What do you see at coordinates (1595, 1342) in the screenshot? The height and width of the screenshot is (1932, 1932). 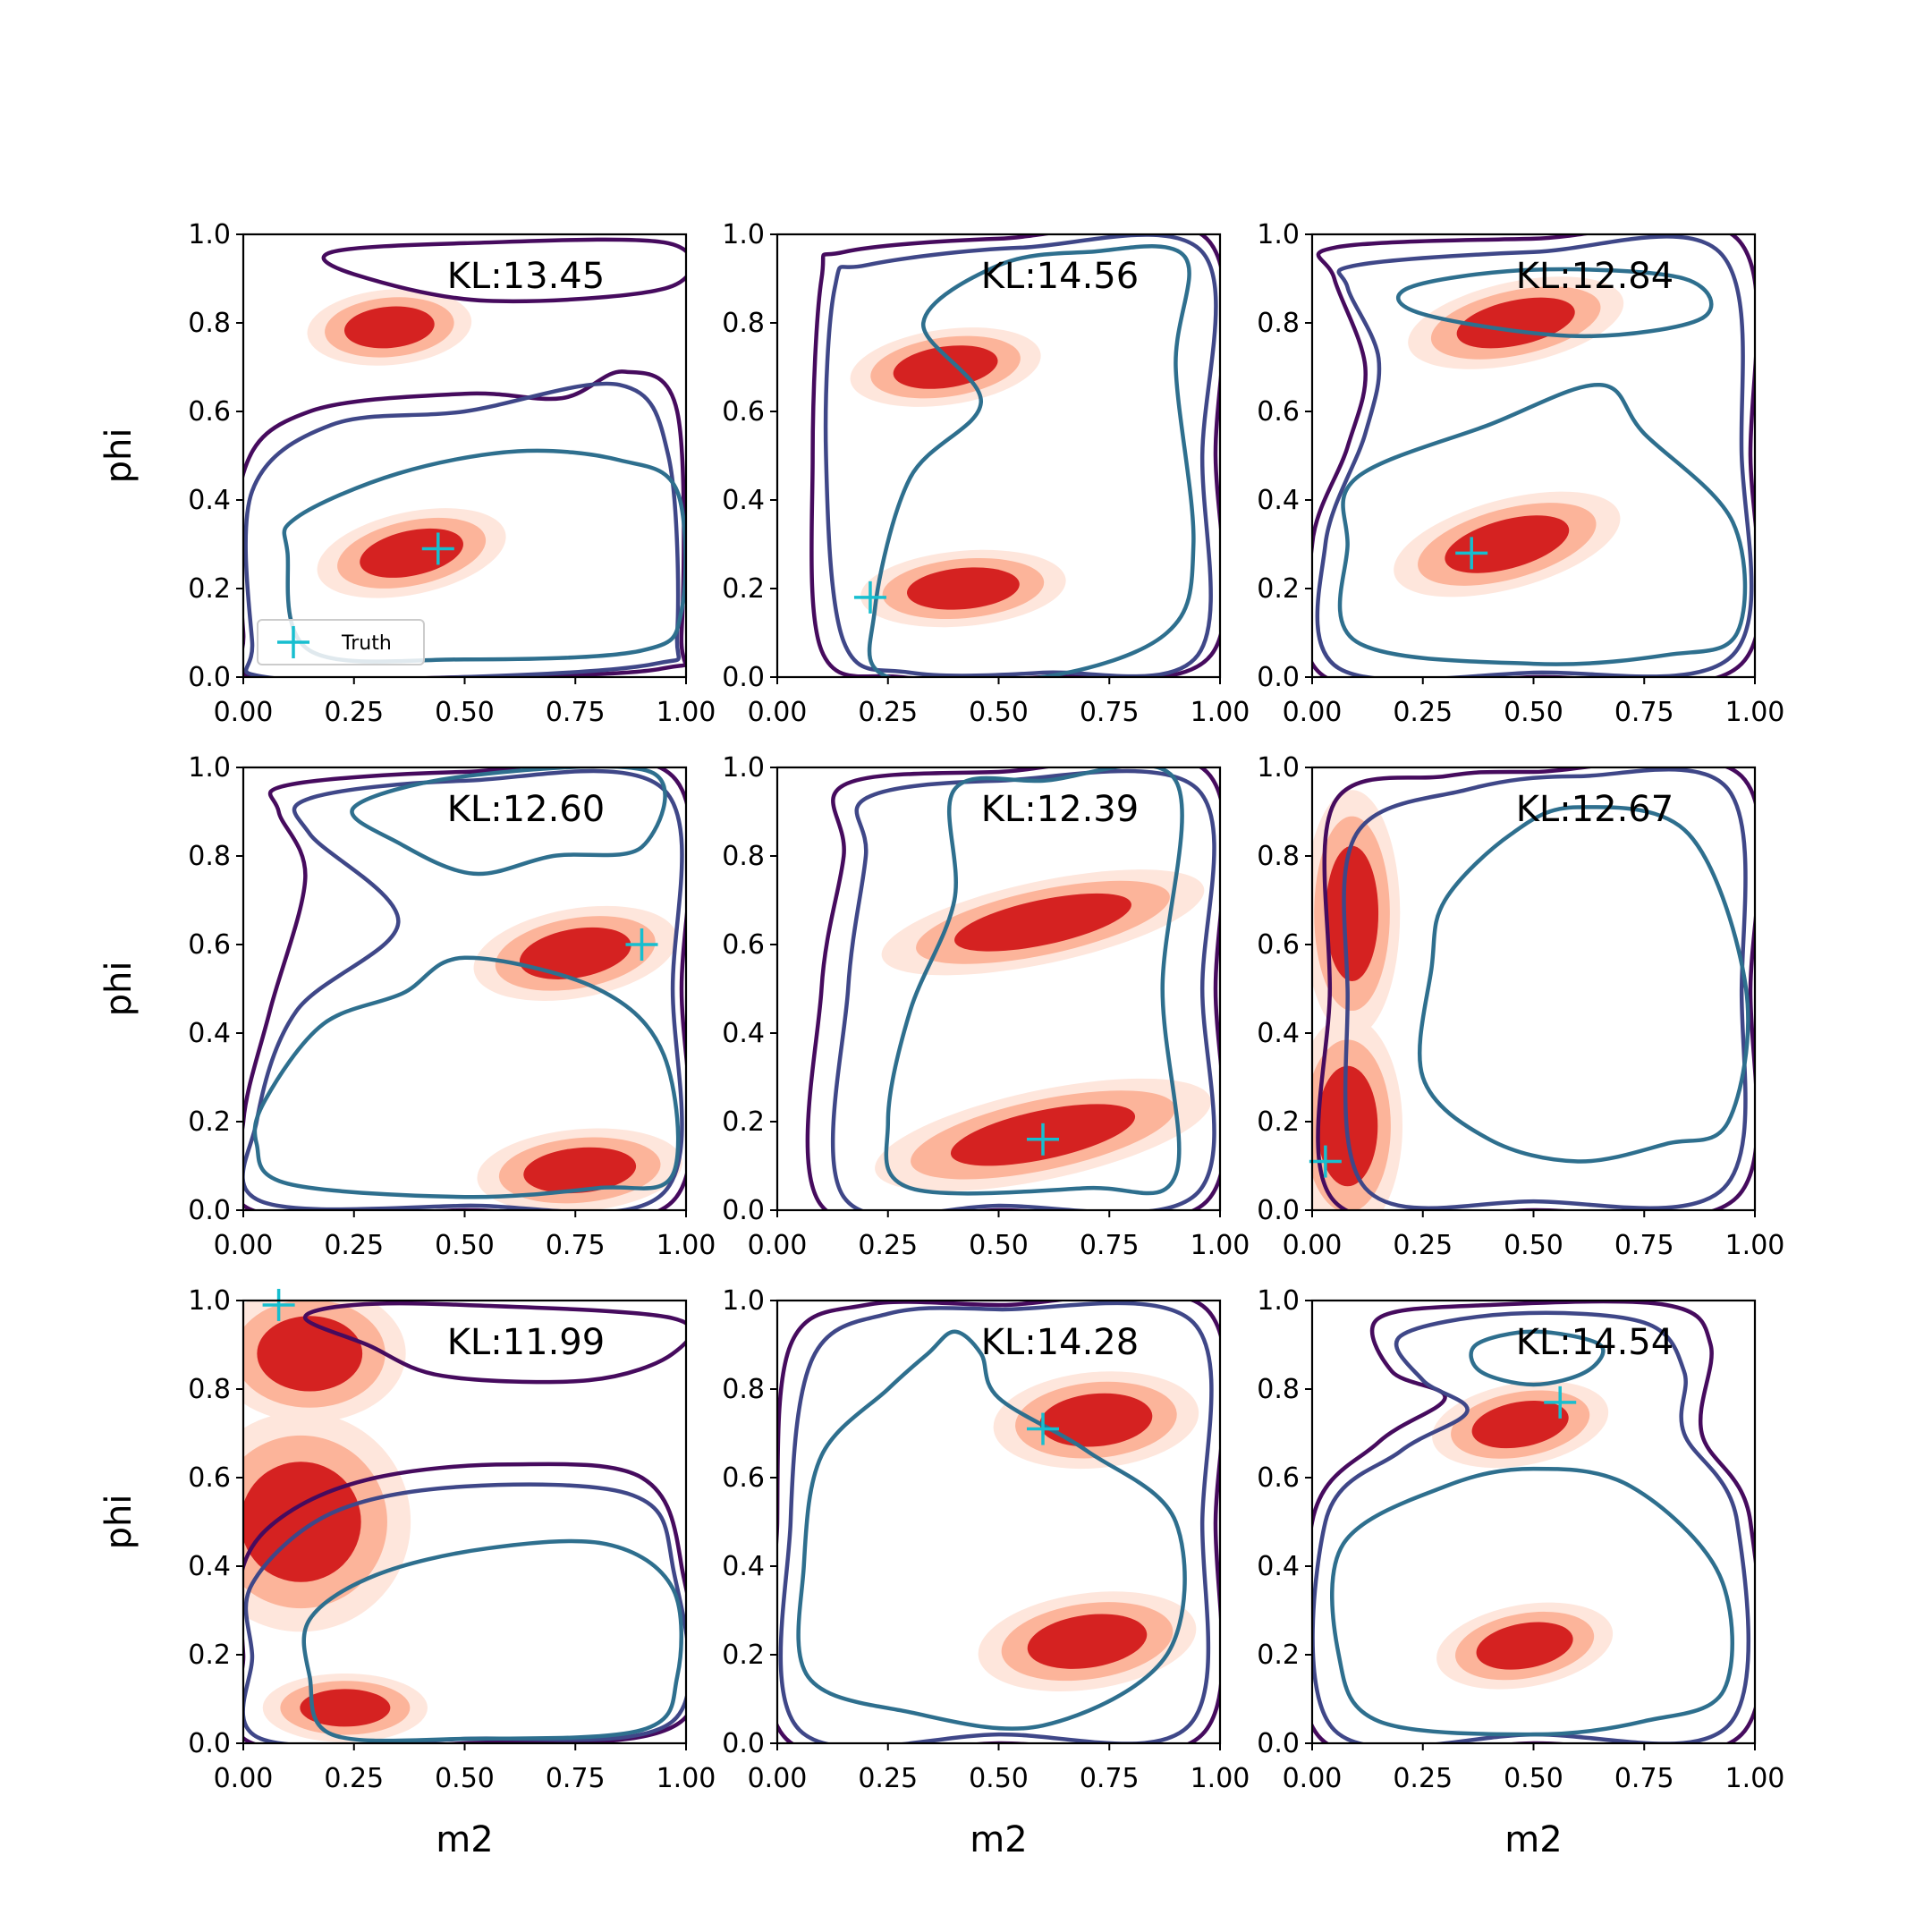 I see `kl-annotation: KL:14.54` at bounding box center [1595, 1342].